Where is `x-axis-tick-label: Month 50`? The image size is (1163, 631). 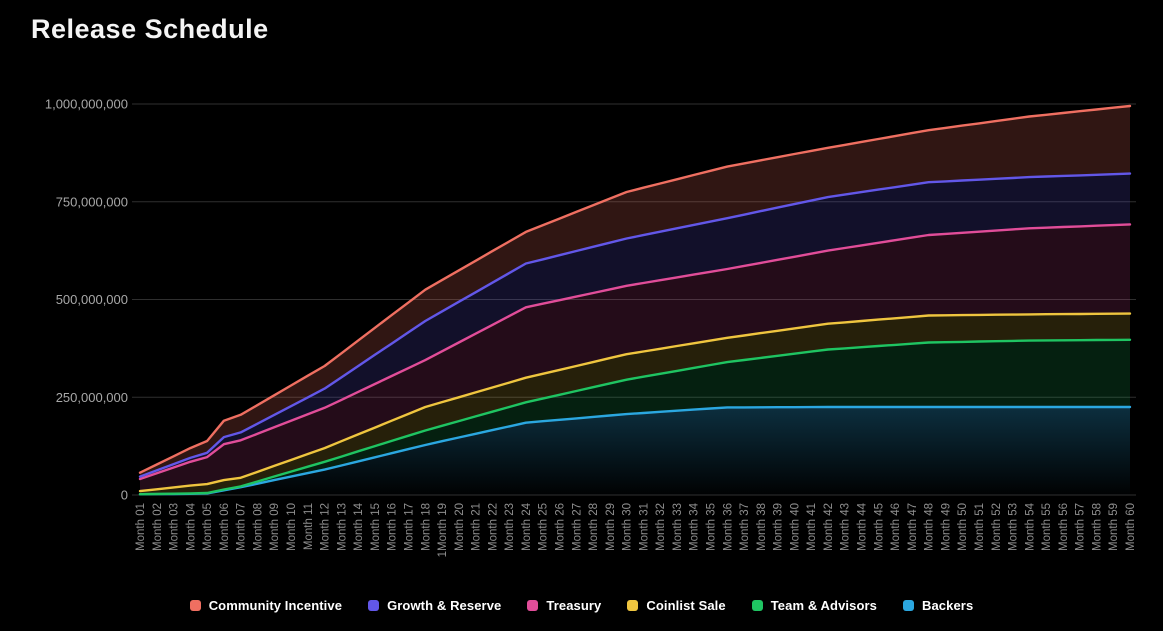
x-axis-tick-label: Month 50 is located at coordinates (963, 527).